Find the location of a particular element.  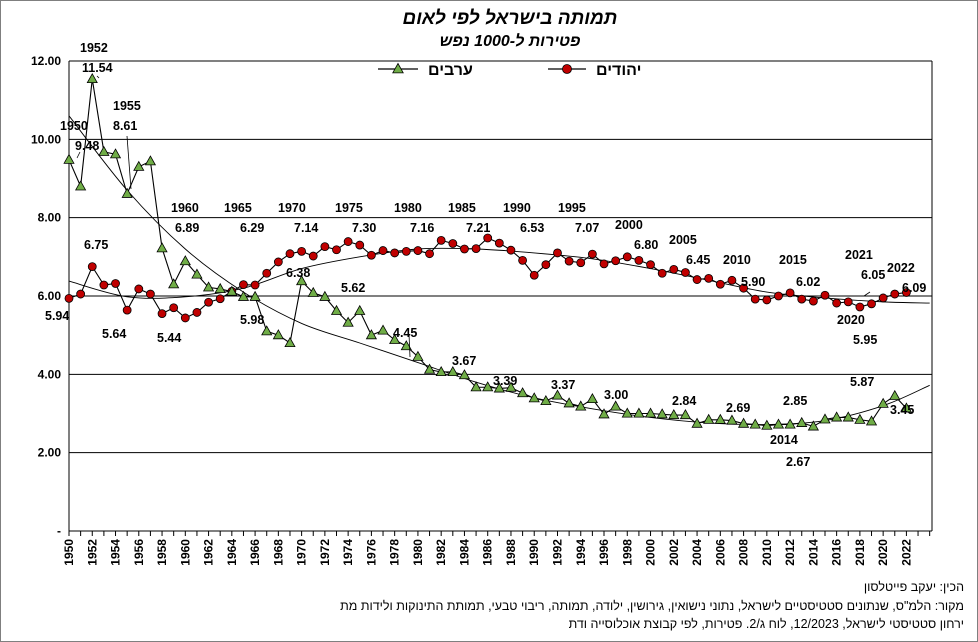

legend-label: יהודים is located at coordinates (619, 70).